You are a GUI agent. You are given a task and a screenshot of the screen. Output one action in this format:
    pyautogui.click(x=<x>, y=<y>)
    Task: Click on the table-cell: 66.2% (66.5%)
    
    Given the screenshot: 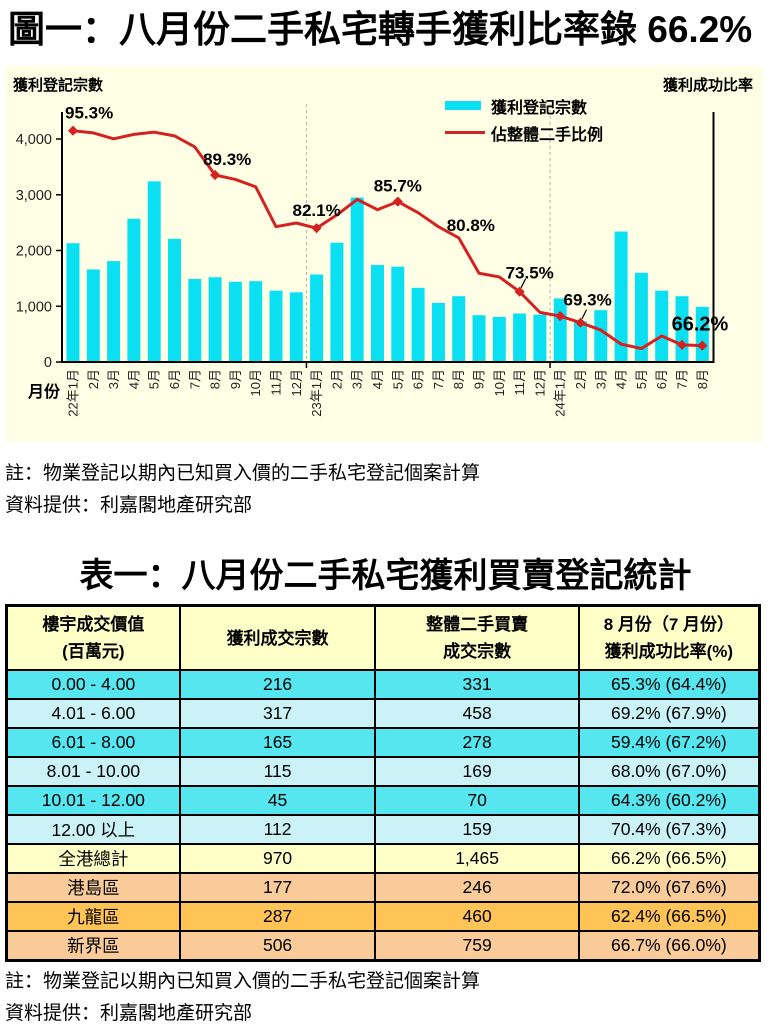 What is the action you would take?
    pyautogui.click(x=669, y=858)
    